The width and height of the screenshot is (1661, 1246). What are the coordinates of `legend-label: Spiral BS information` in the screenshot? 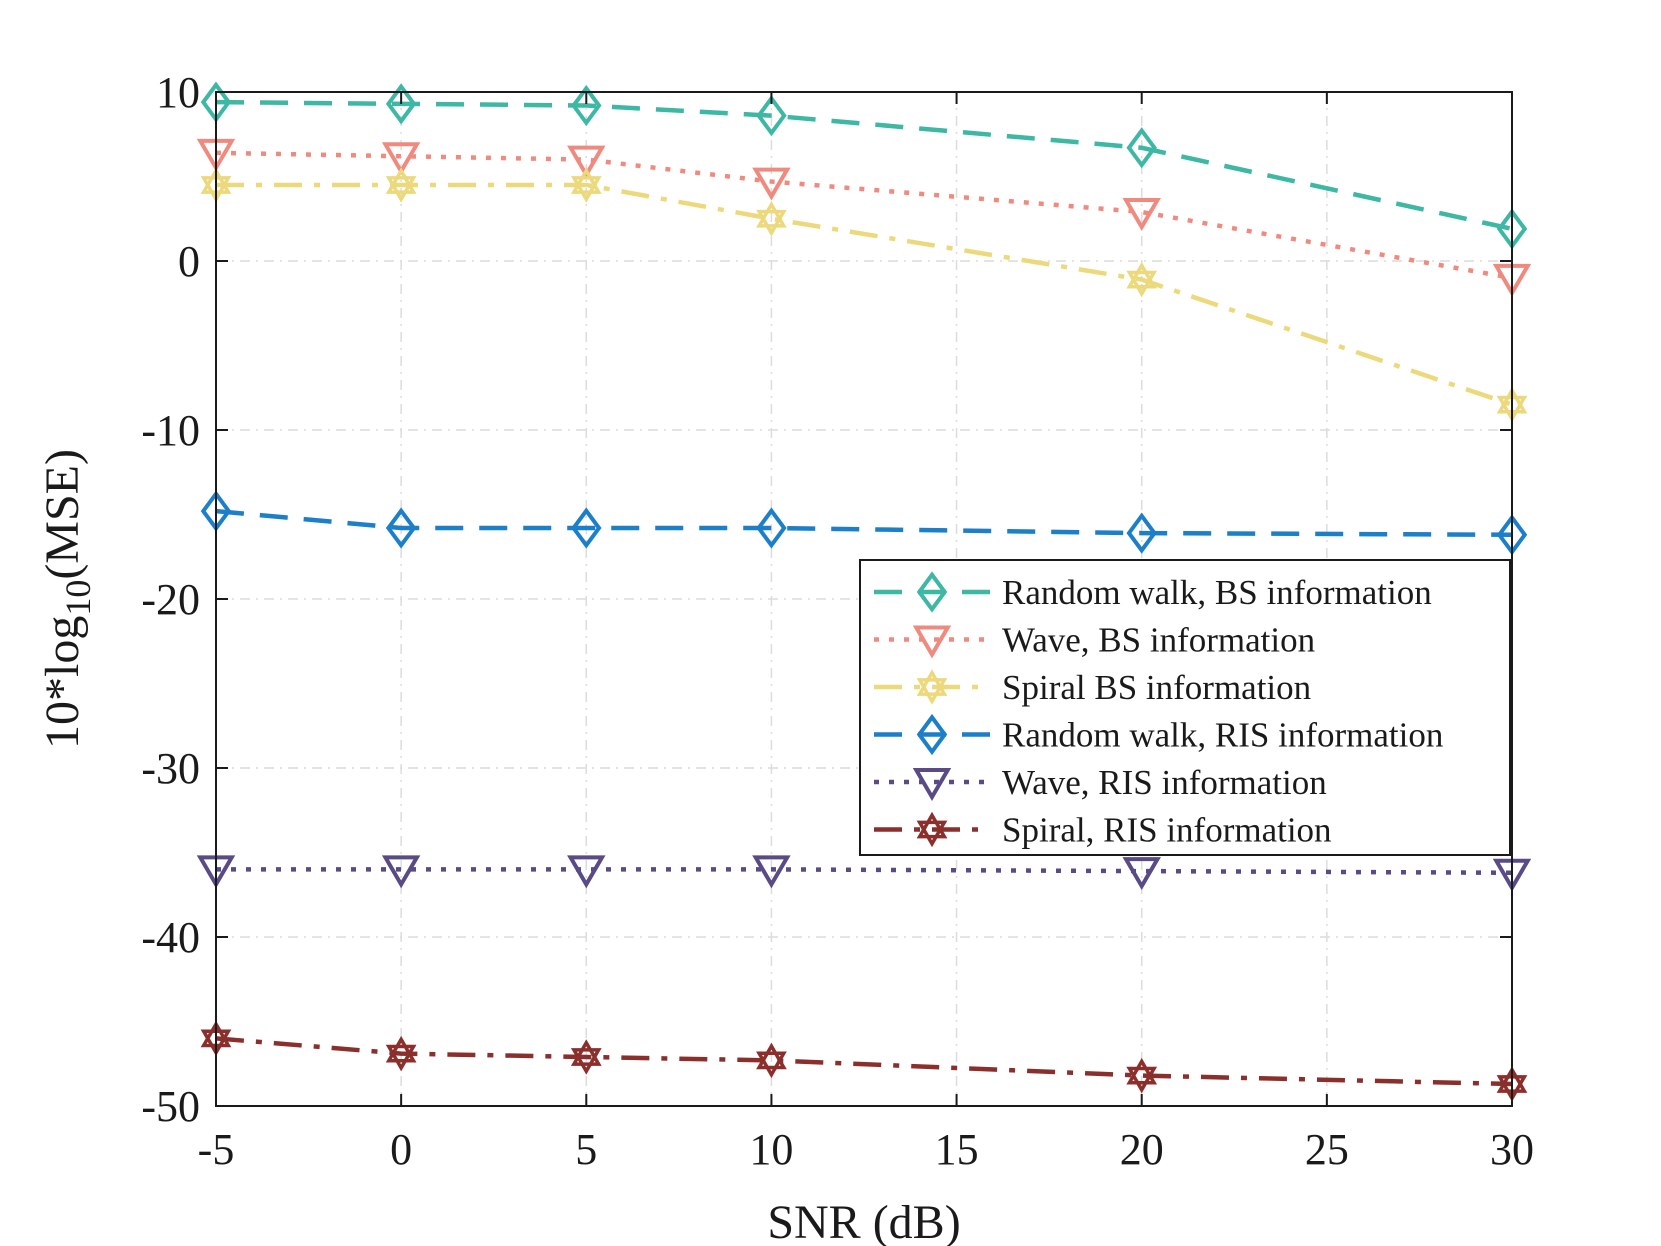 It's located at (1156, 687).